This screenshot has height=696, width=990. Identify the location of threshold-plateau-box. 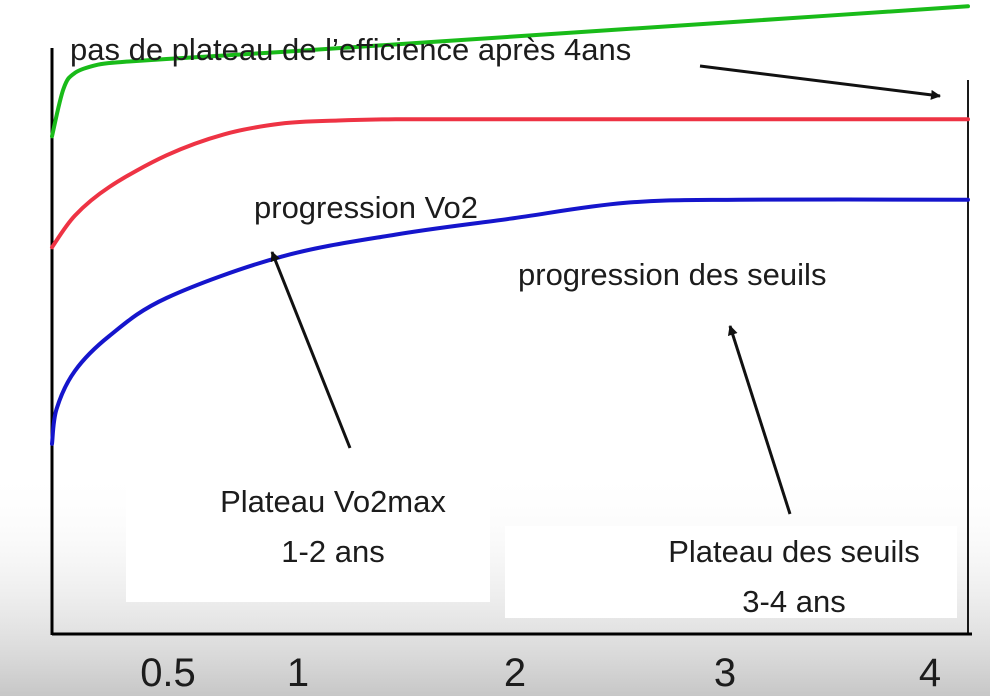
(731, 572).